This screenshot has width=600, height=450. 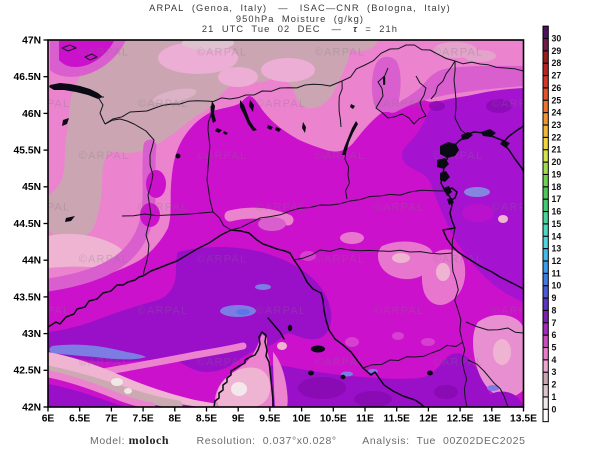 What do you see at coordinates (556, 273) in the screenshot?
I see `svg-text: 11` at bounding box center [556, 273].